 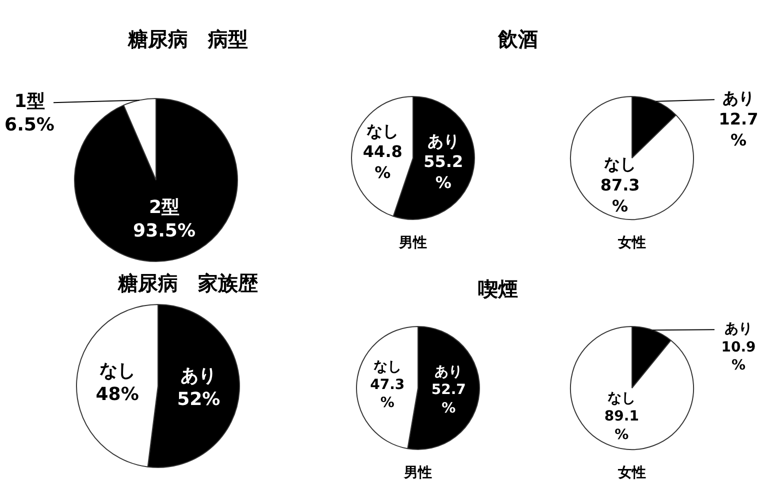 I want to click on data-label: 47.3 %, so click(x=387, y=394).